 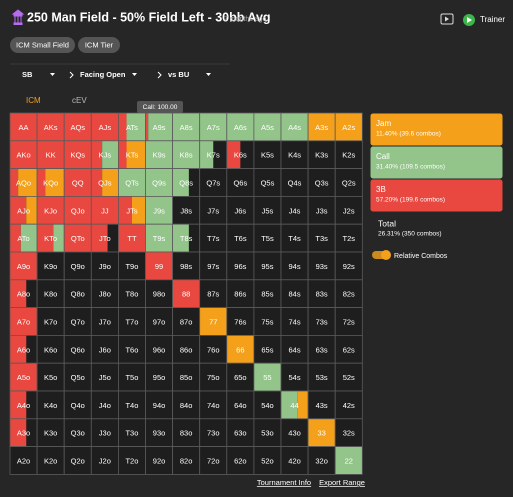 What do you see at coordinates (284, 482) in the screenshot?
I see `link: Tournament Info` at bounding box center [284, 482].